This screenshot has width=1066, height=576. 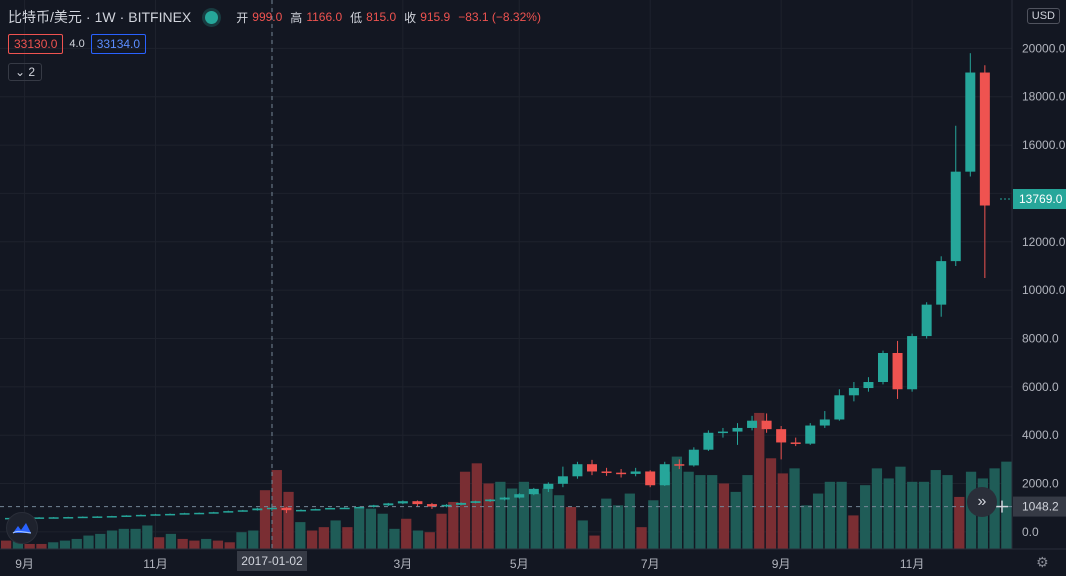 What do you see at coordinates (1044, 290) in the screenshot?
I see `price-tick-label: 10000.0` at bounding box center [1044, 290].